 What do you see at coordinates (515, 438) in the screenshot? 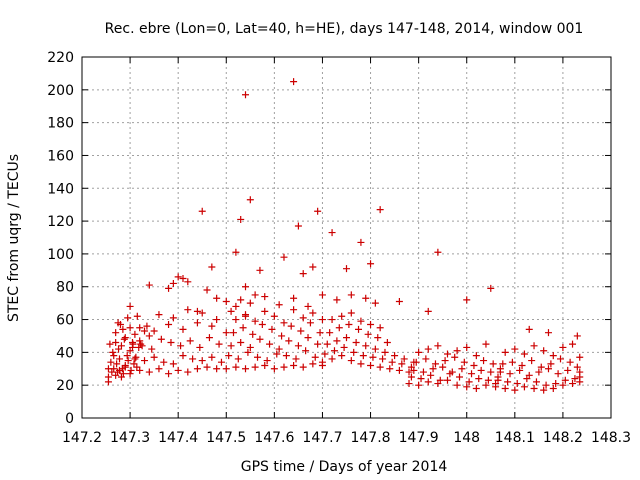
I see `x-tick-label: 148.1` at bounding box center [515, 438].